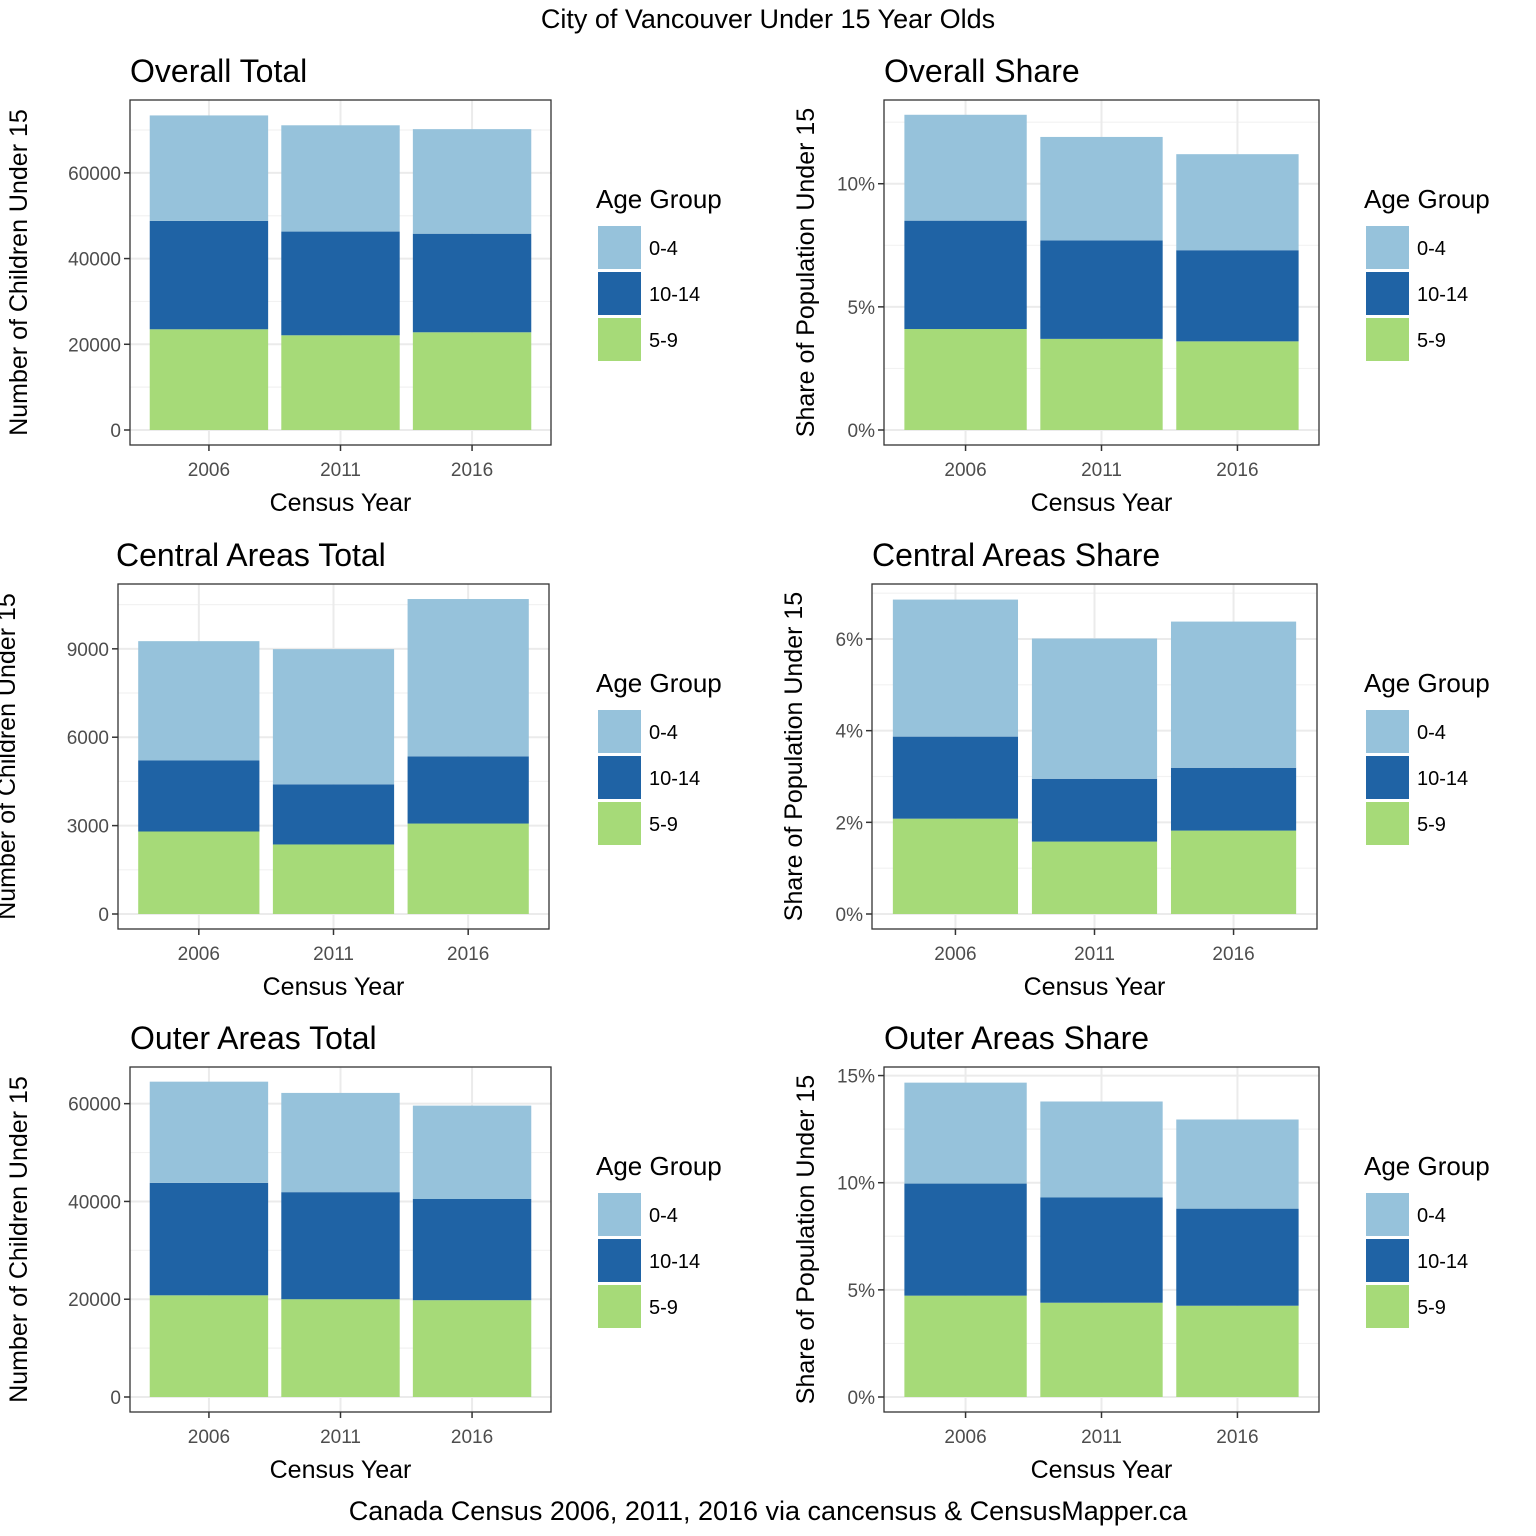 The width and height of the screenshot is (1536, 1536). I want to click on panel-title-central-areas-total: Central Areas Total, so click(251, 555).